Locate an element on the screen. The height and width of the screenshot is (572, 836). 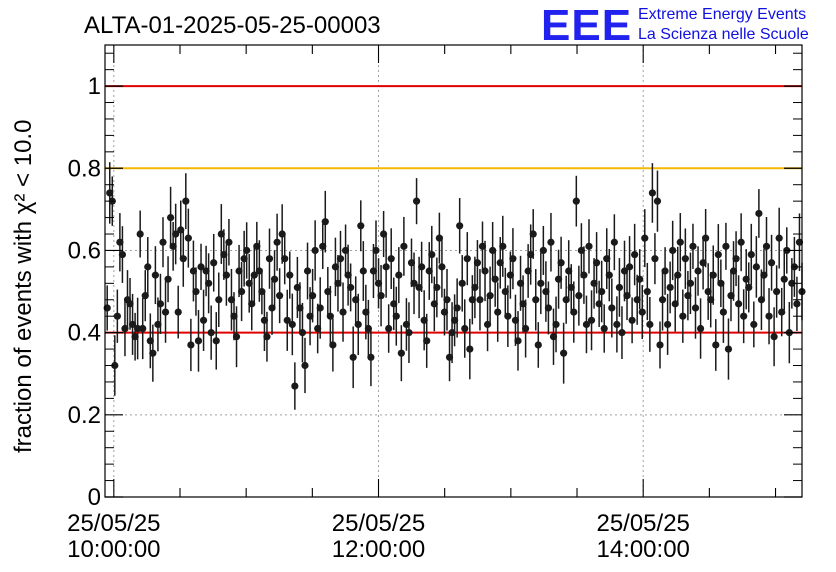
y-tick-label: 0.2 is located at coordinates (84, 415).